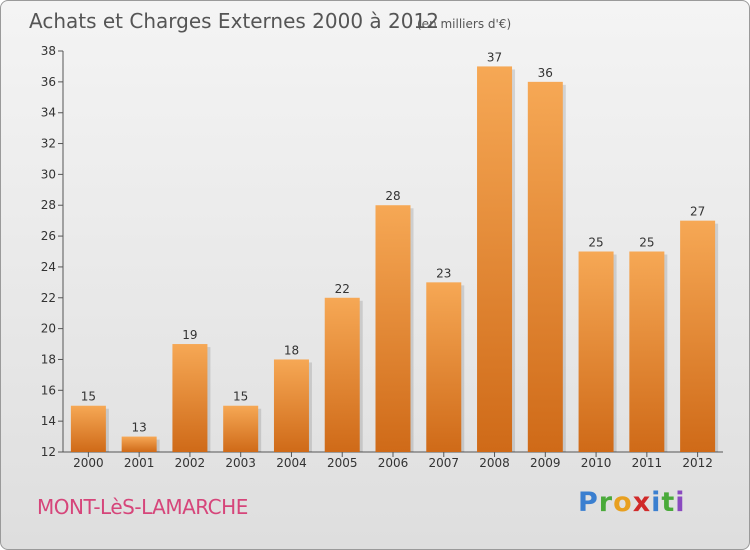 Image resolution: width=750 pixels, height=550 pixels. What do you see at coordinates (48, 267) in the screenshot?
I see `y-tick-label: 24` at bounding box center [48, 267].